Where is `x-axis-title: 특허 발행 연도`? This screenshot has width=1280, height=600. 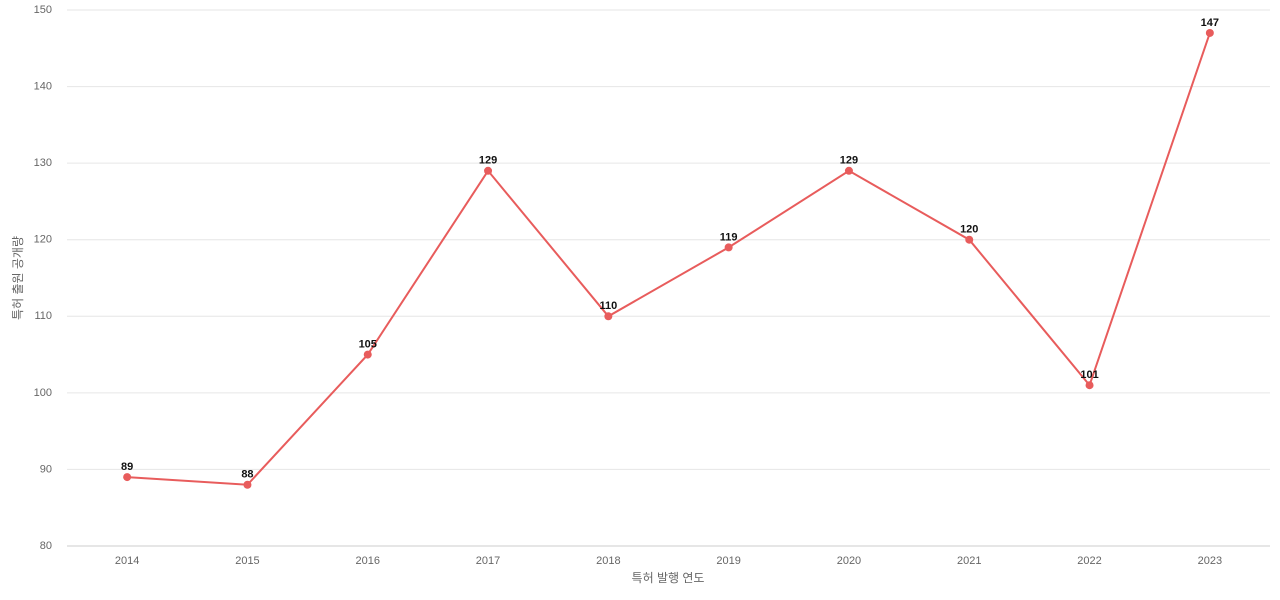 x-axis-title: 특허 발행 연도 is located at coordinates (668, 577).